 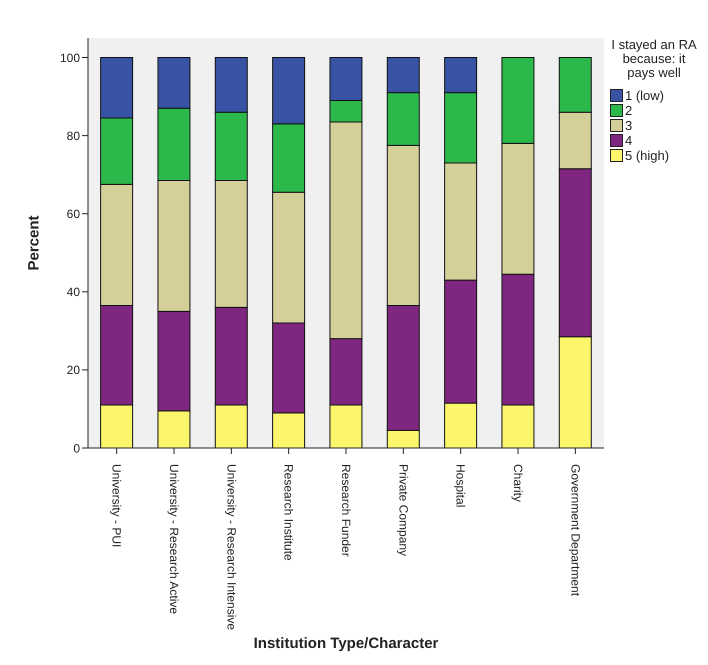 I want to click on y-tick-label: 0, so click(x=76, y=448).